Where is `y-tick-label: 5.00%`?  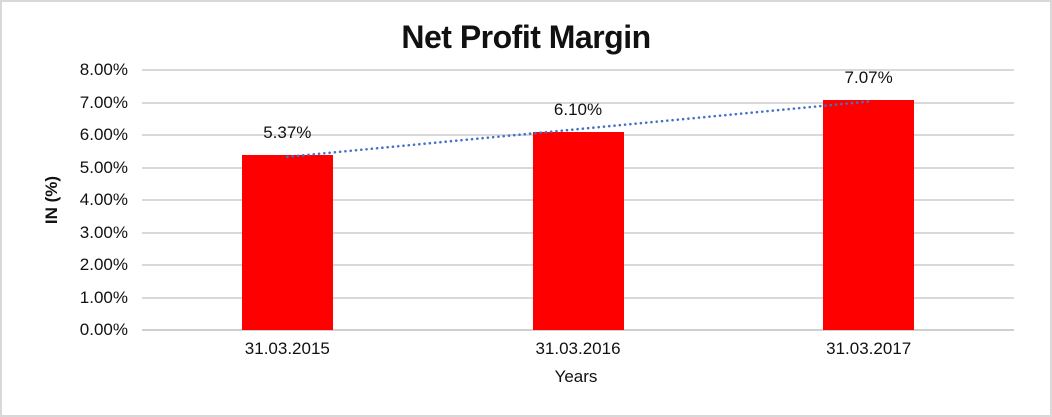
y-tick-label: 5.00% is located at coordinates (103, 167).